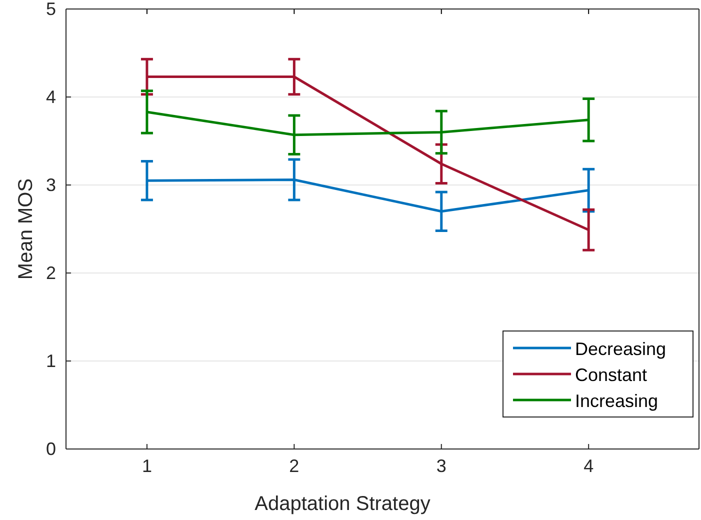 The height and width of the screenshot is (520, 701). I want to click on x-axis-title: Adaptation Strategy, so click(342, 504).